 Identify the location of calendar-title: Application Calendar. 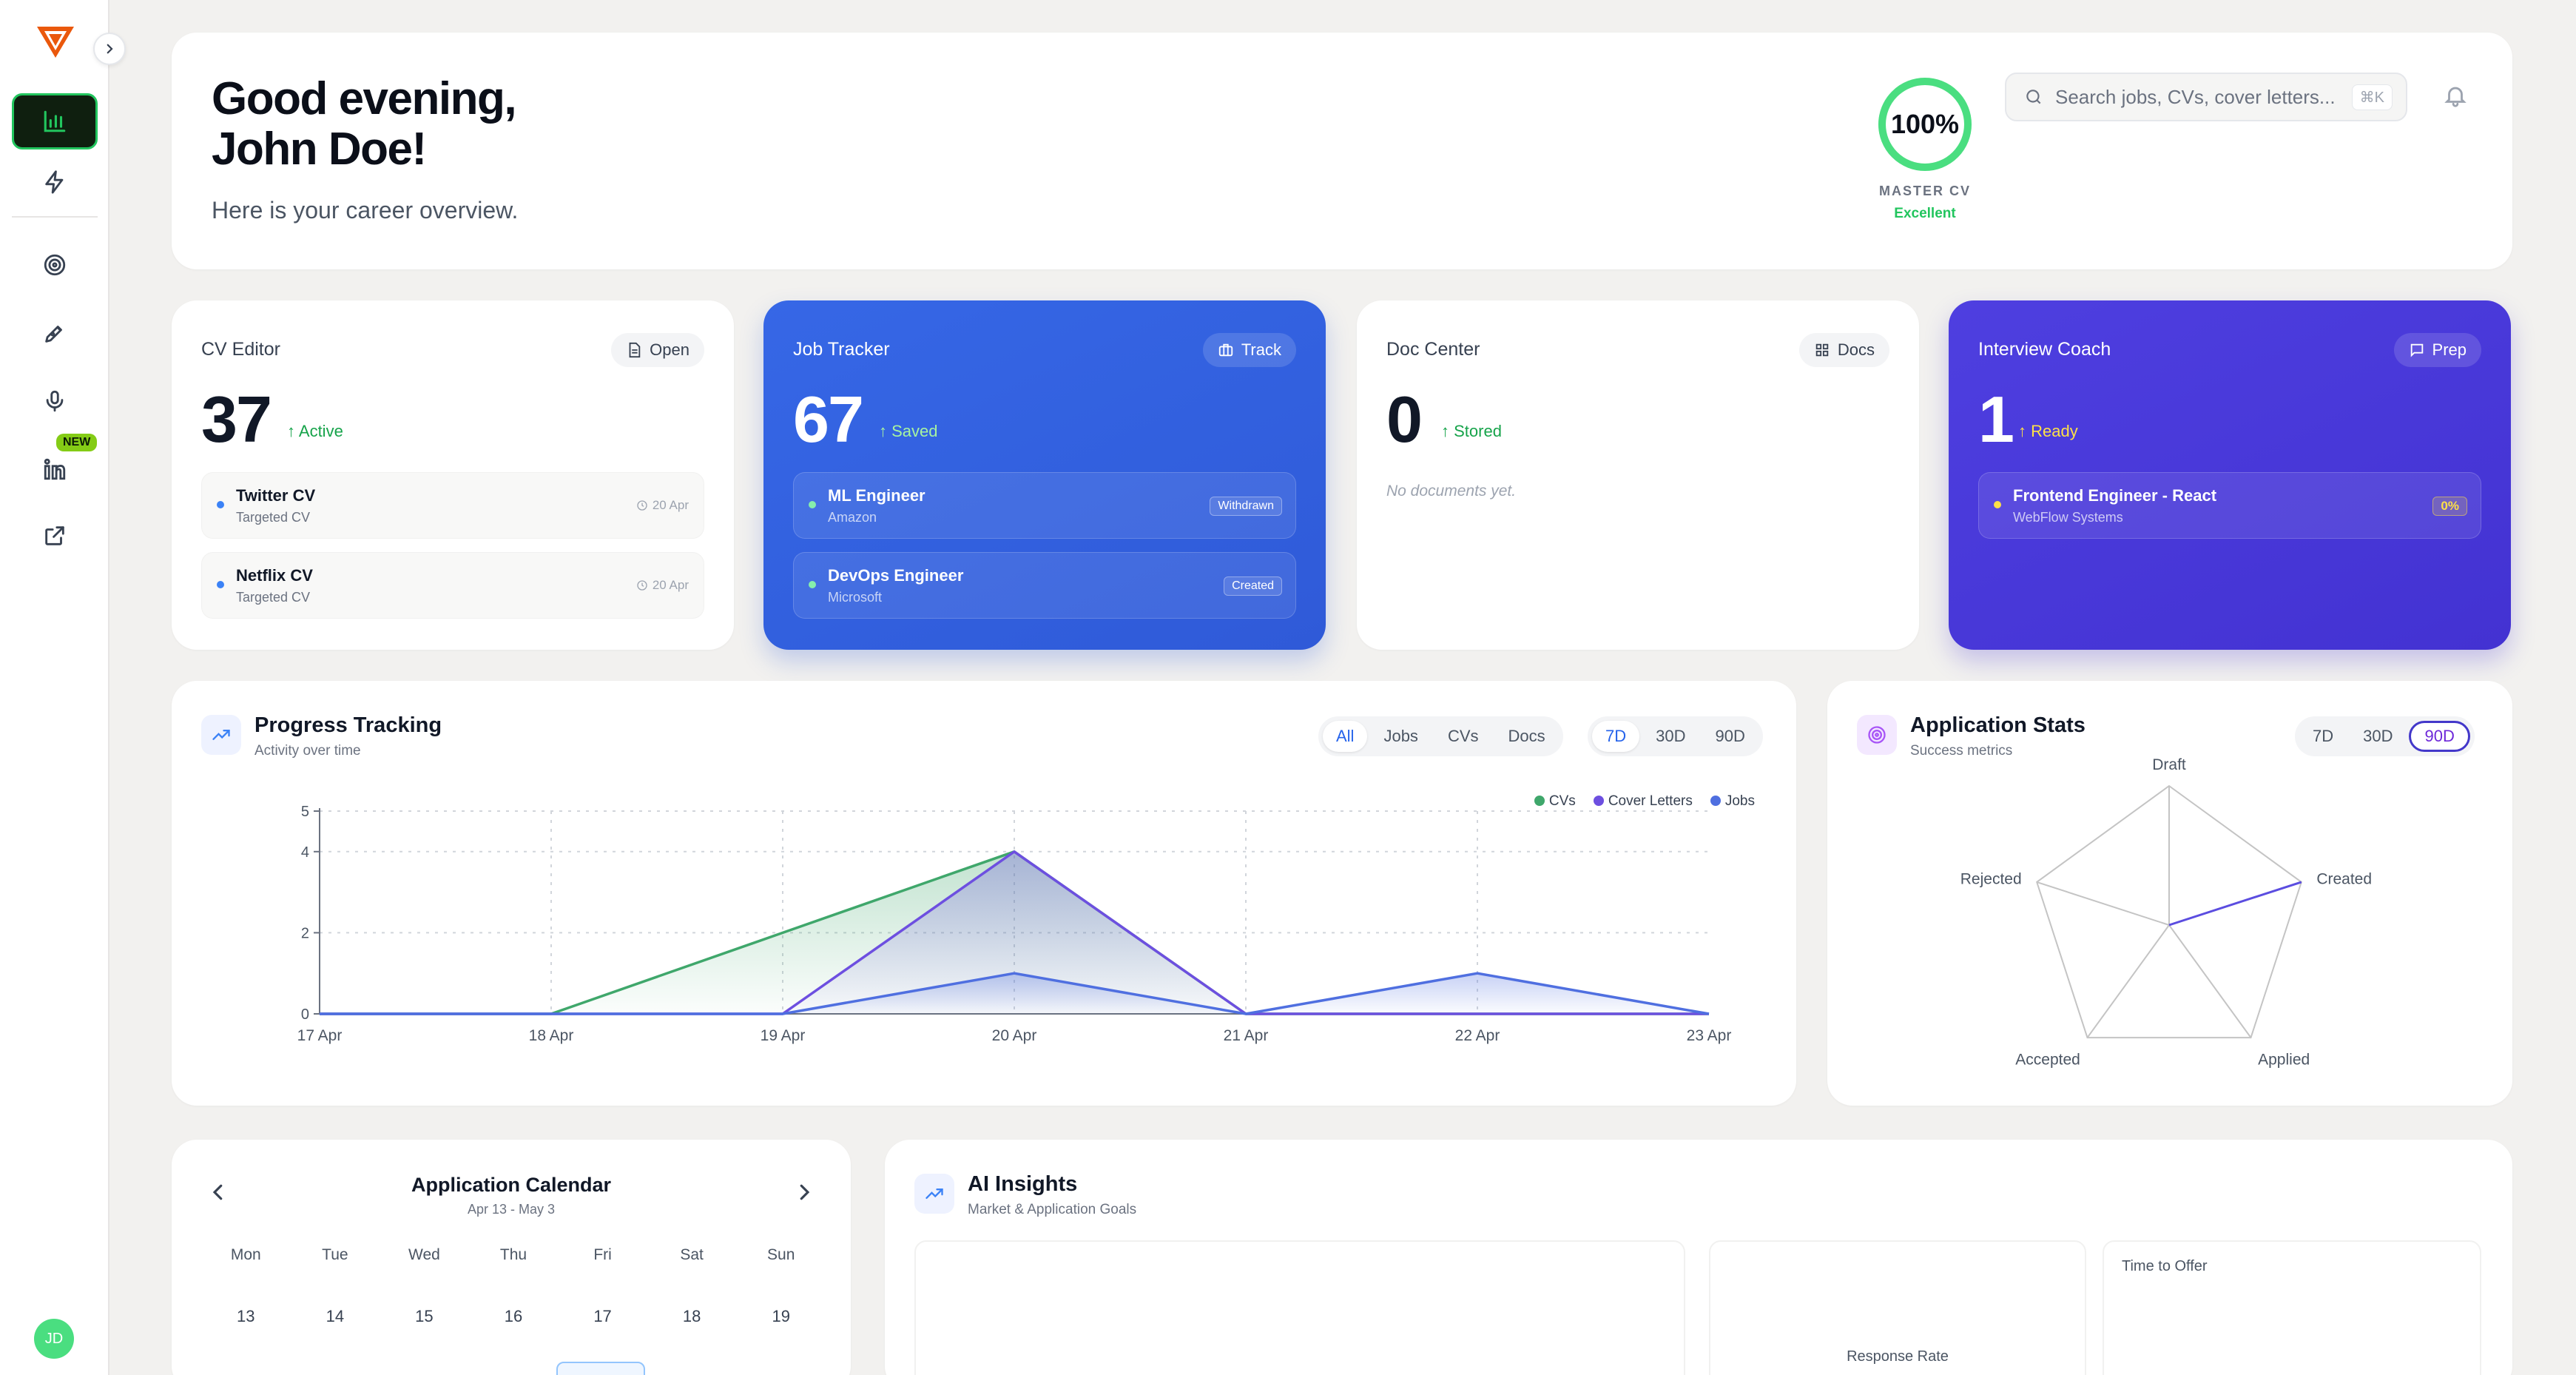
(511, 1185).